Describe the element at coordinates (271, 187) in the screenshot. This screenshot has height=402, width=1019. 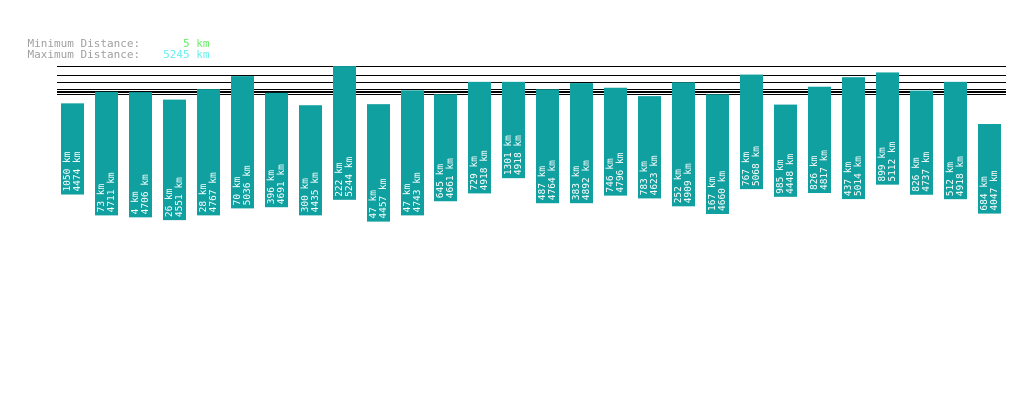
I see `bar-lower-label: 396 km` at that location.